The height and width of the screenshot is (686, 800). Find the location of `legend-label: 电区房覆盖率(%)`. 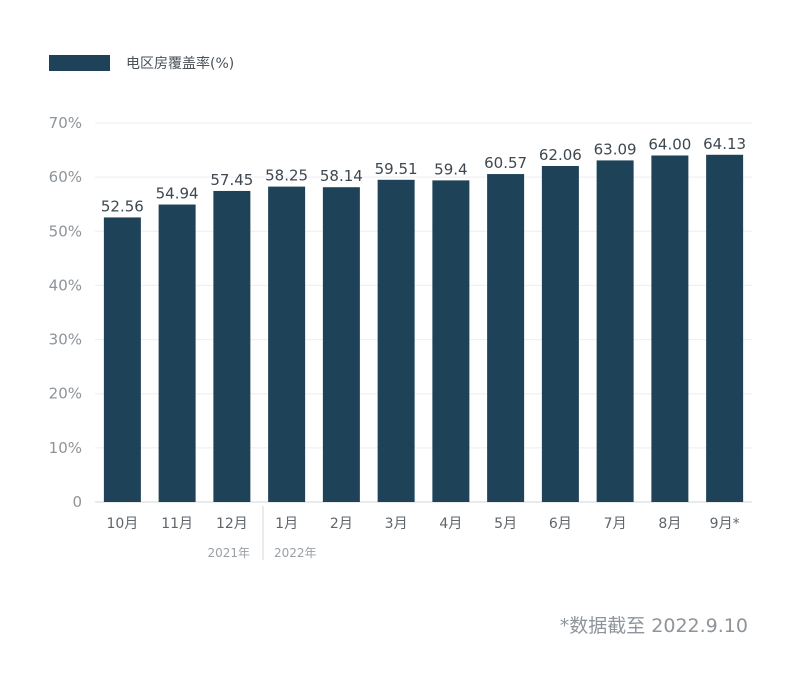

legend-label: 电区房覆盖率(%) is located at coordinates (180, 63).